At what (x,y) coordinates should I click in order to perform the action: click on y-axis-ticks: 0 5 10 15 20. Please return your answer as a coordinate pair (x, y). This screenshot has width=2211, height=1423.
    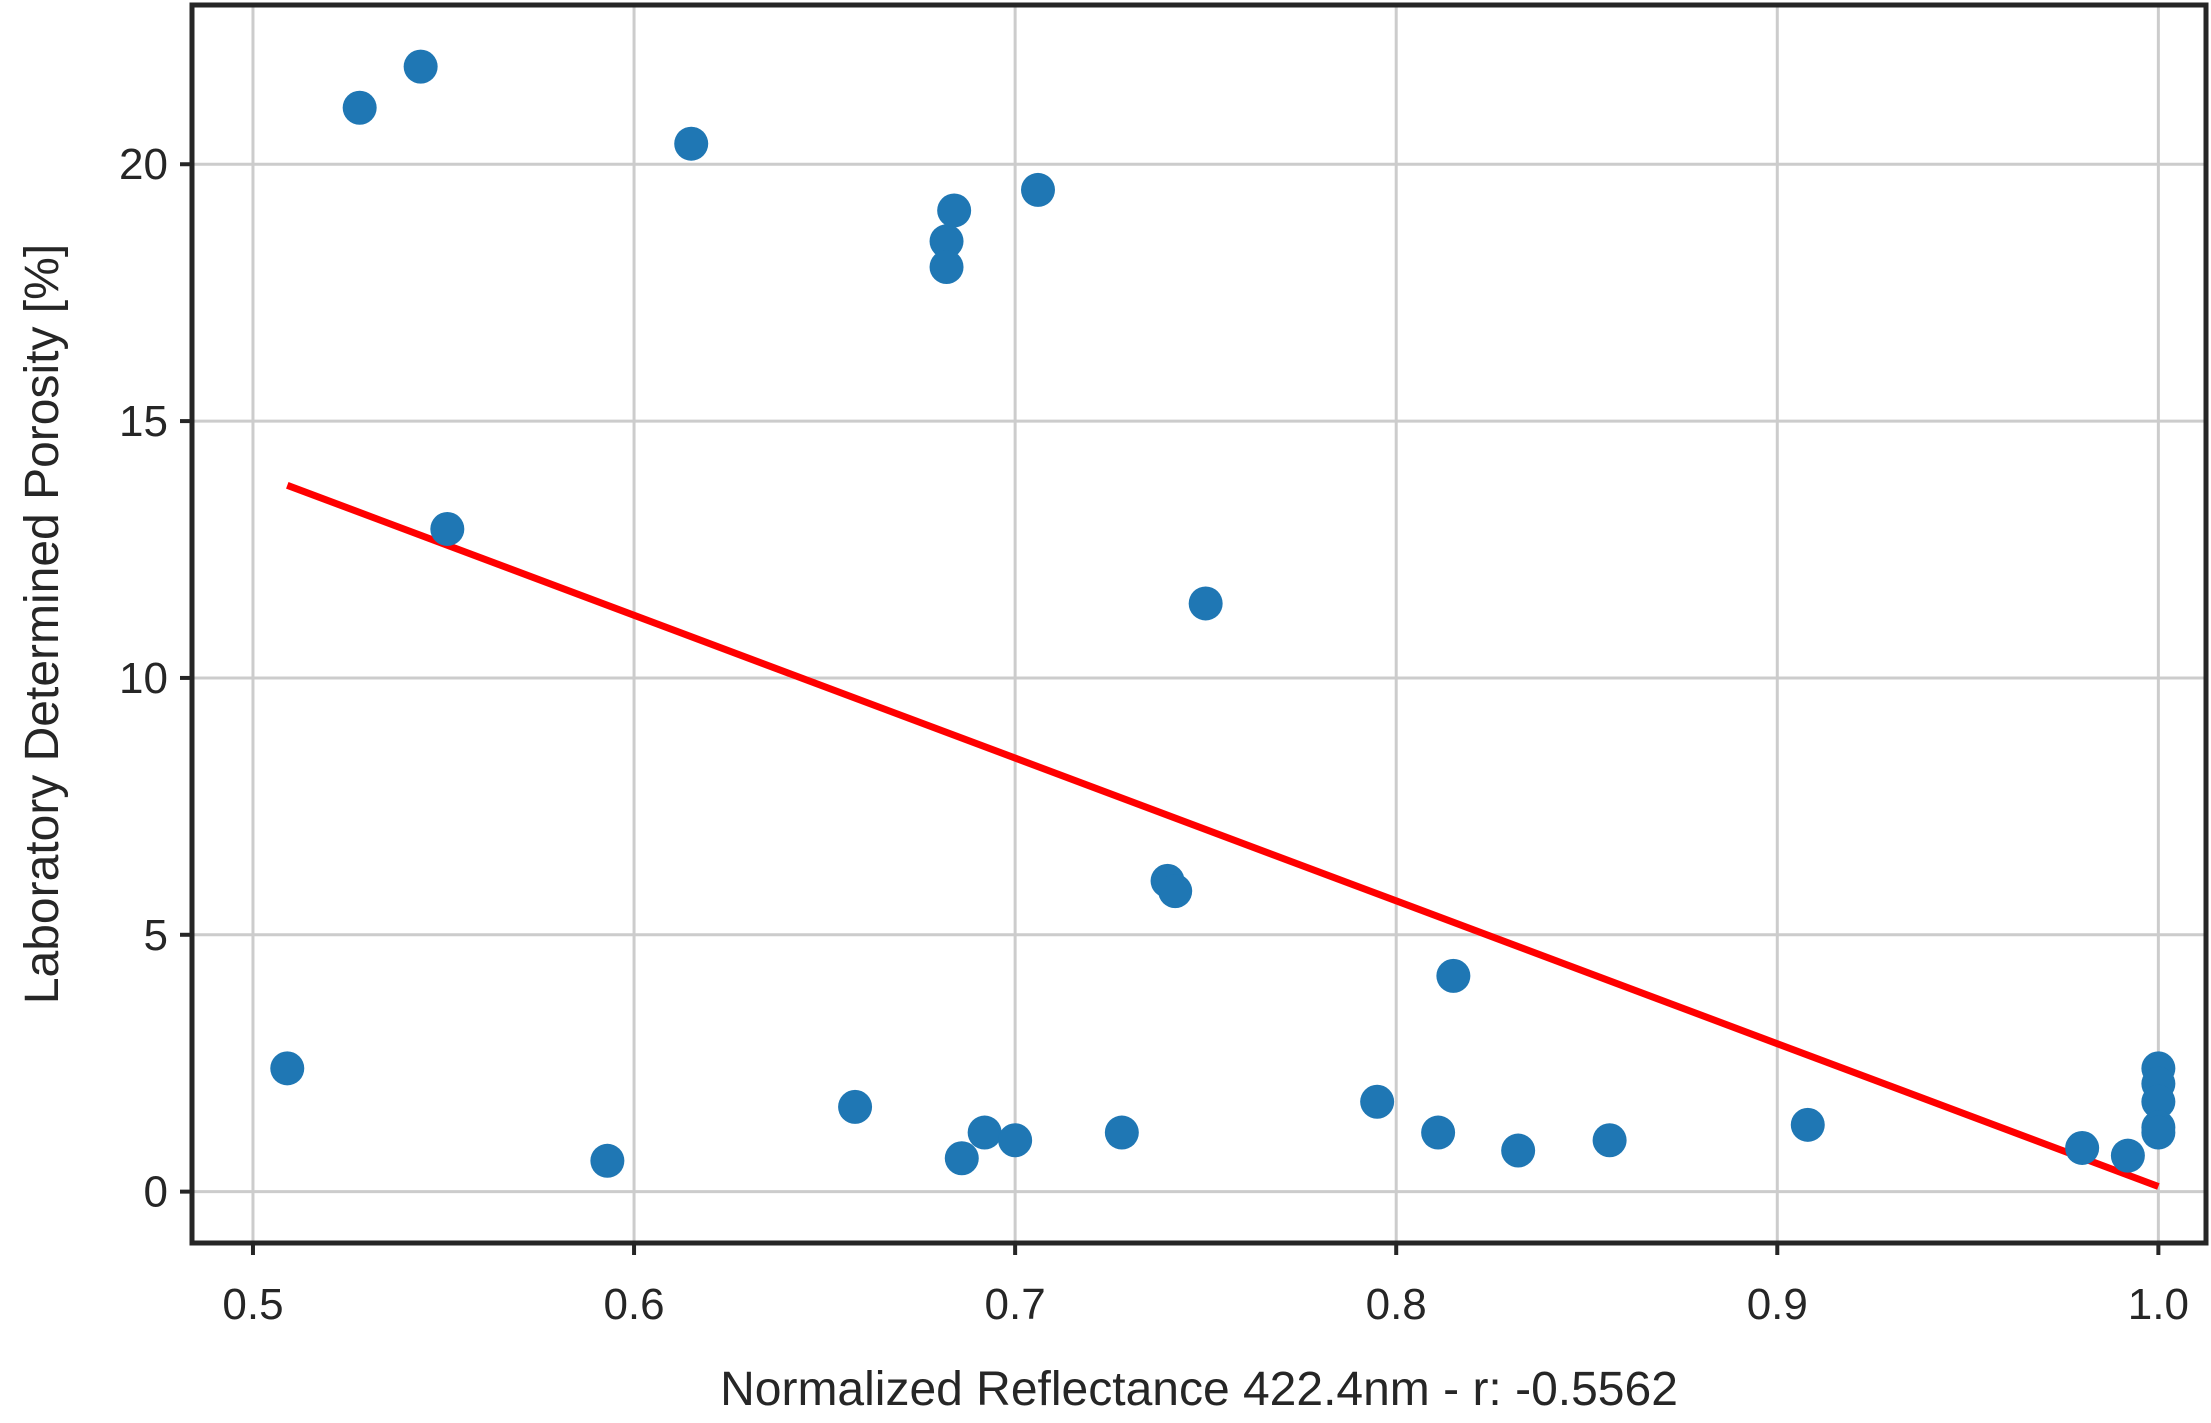
    Looking at the image, I should click on (155, 678).